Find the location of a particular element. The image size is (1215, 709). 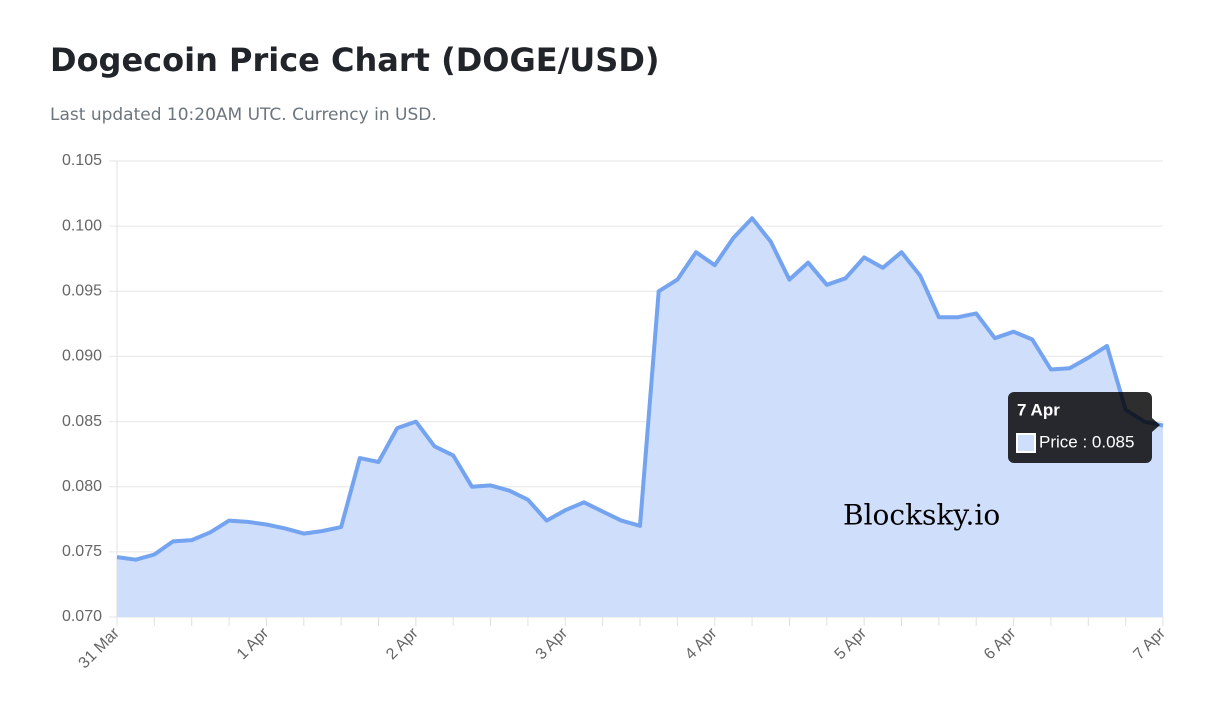

tooltip-box is located at coordinates (1080, 427).